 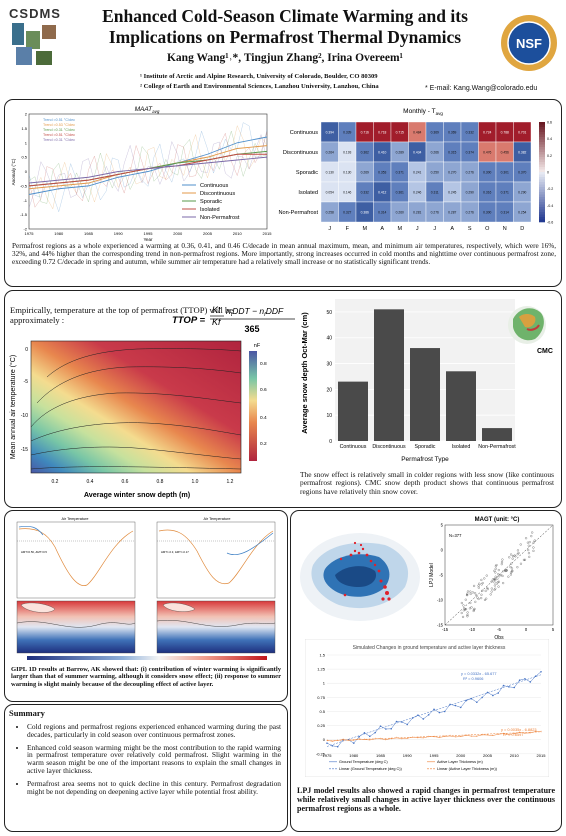 What do you see at coordinates (441, 575) in the screenshot?
I see `scatter-ytick: -5` at bounding box center [441, 575].